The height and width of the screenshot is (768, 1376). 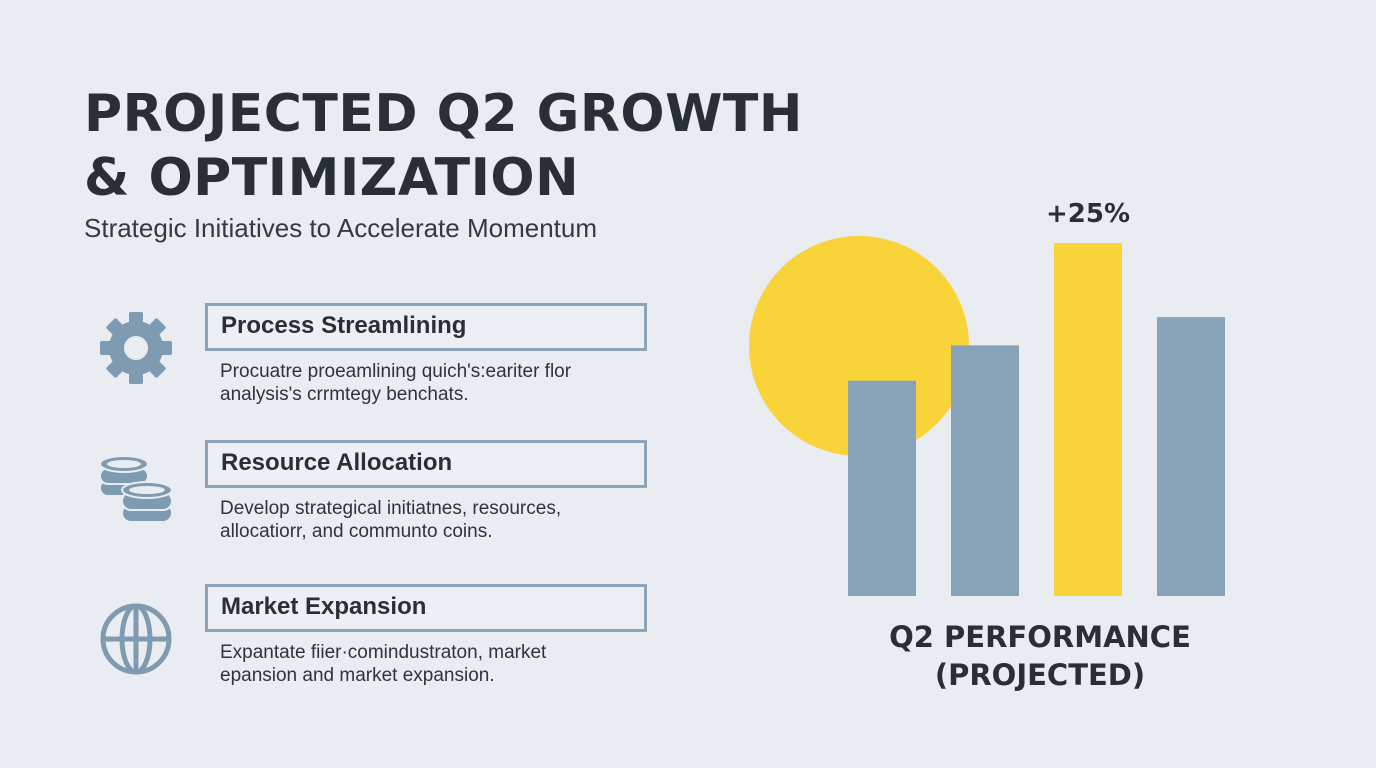 What do you see at coordinates (324, 606) in the screenshot?
I see `initiative-title: Market Expansion` at bounding box center [324, 606].